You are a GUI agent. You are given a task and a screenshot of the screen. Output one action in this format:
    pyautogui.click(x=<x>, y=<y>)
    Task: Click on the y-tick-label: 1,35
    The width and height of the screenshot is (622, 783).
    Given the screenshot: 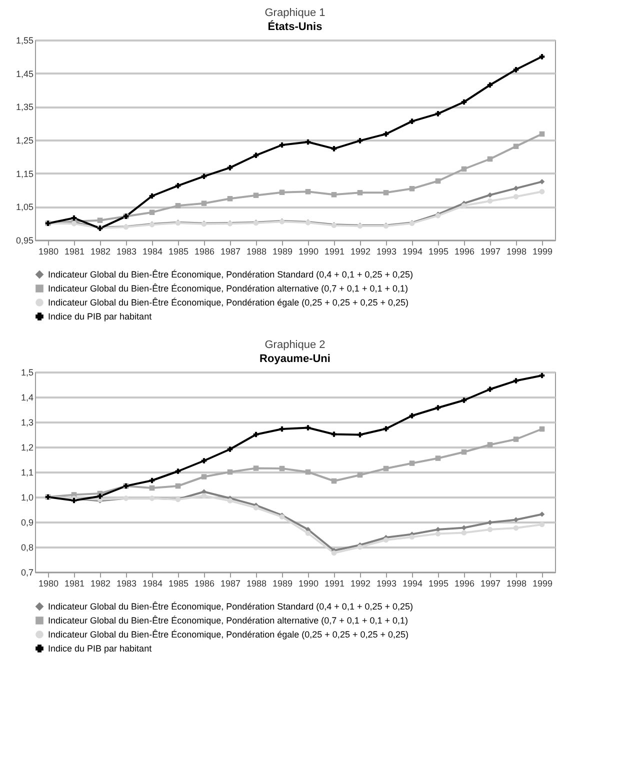 What is the action you would take?
    pyautogui.click(x=25, y=107)
    